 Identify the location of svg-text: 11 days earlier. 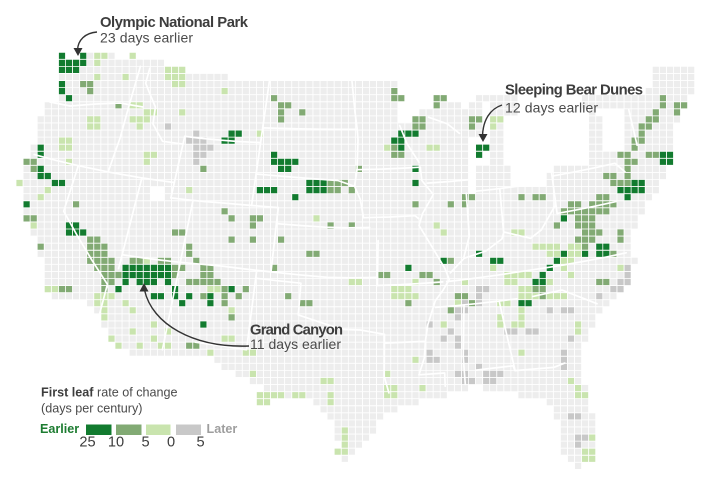
(295, 344).